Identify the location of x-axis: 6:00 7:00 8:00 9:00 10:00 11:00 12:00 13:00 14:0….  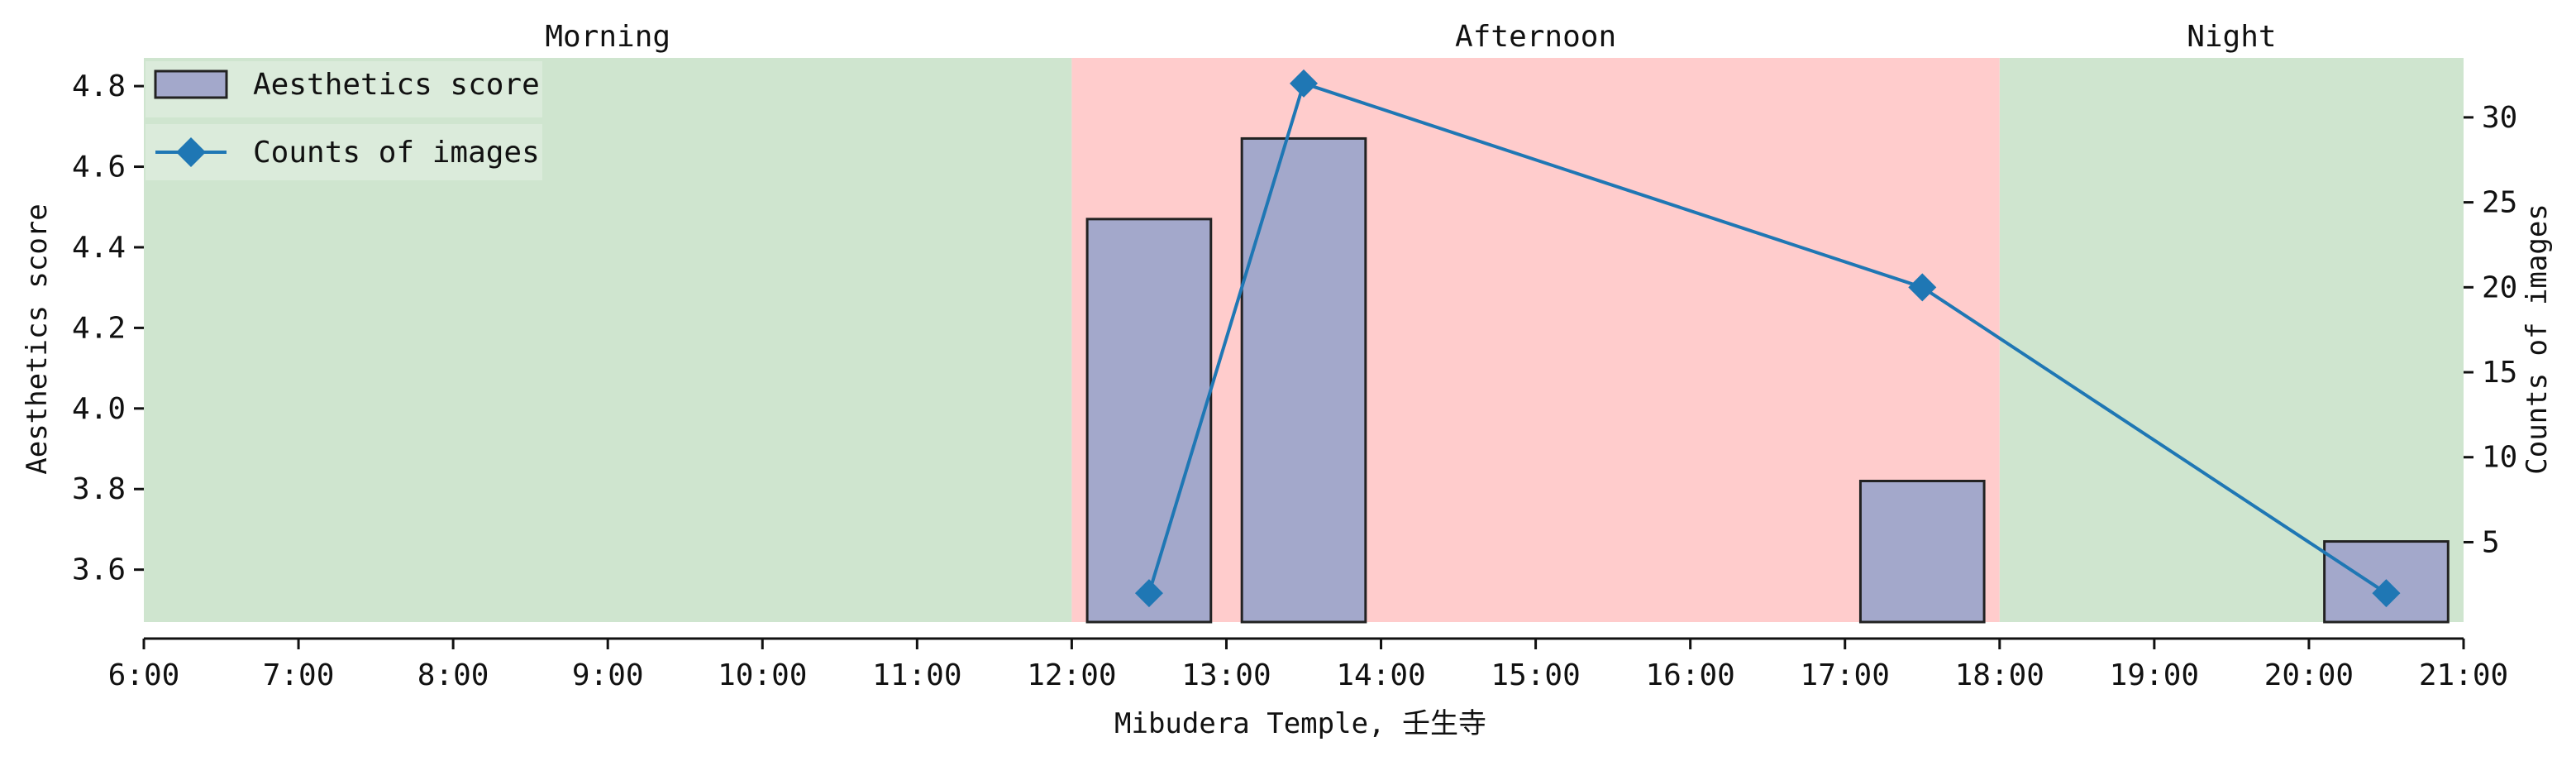
(1308, 664).